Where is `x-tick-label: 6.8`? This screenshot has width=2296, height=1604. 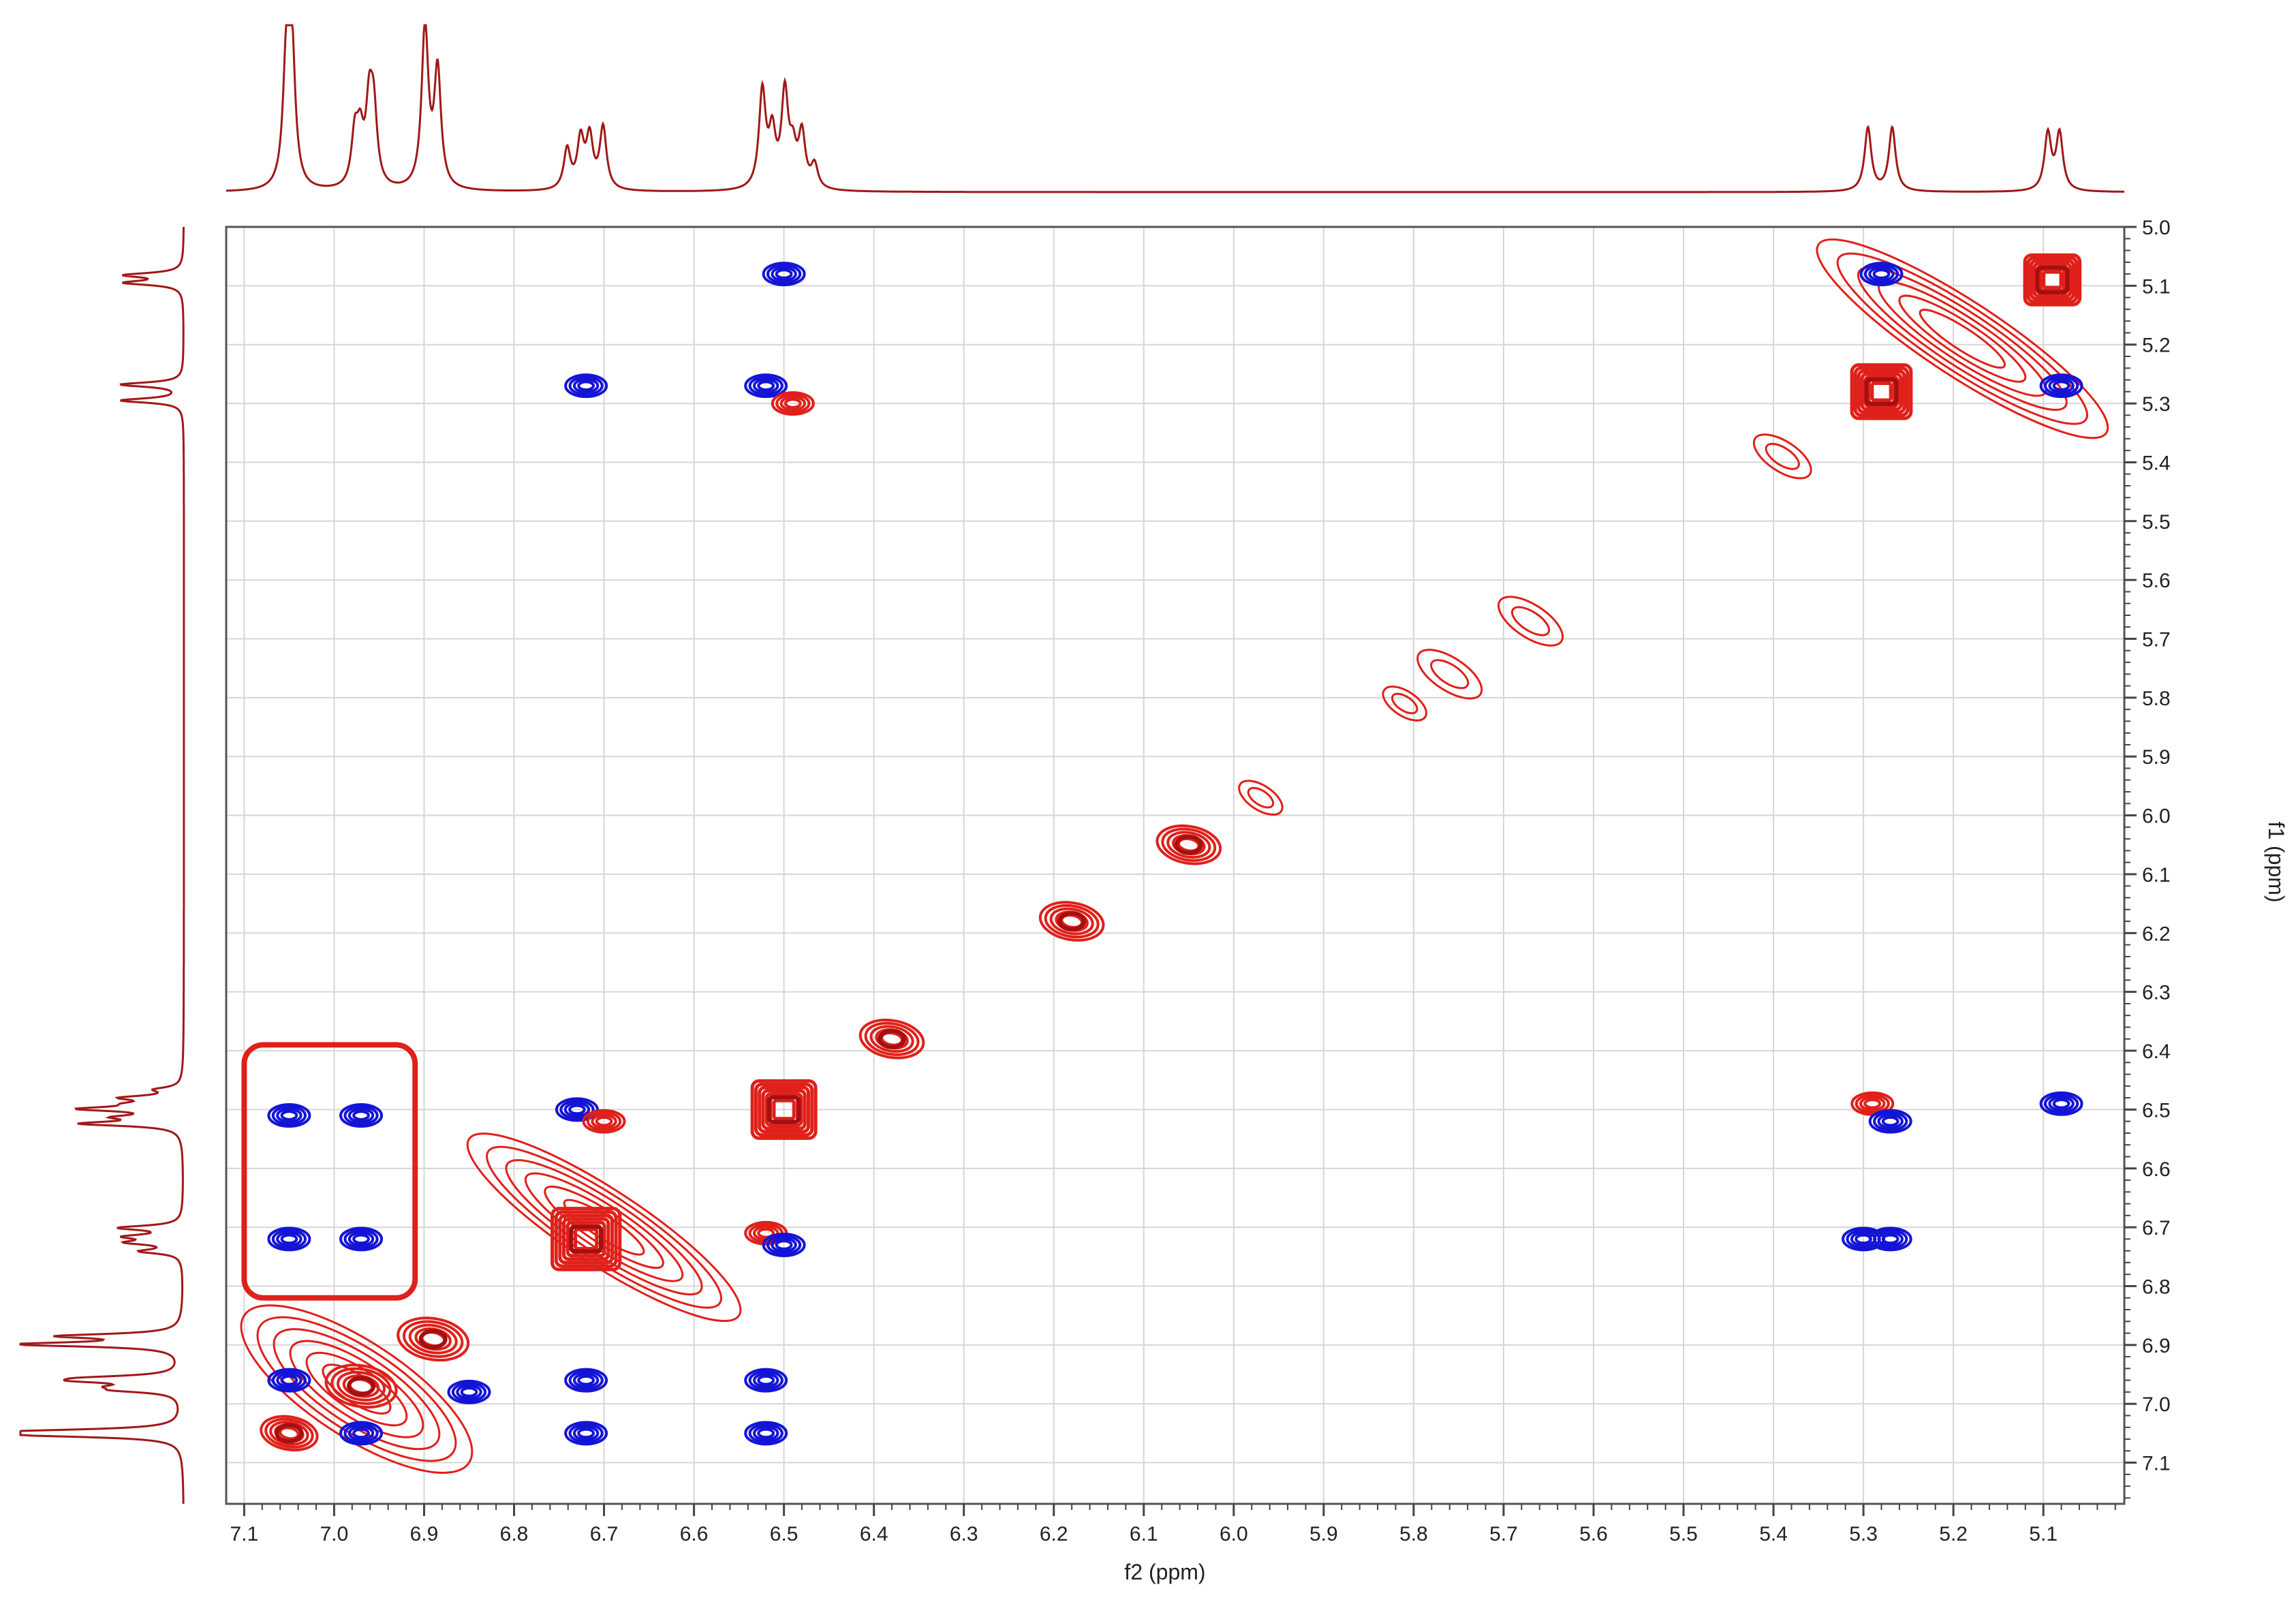
x-tick-label: 6.8 is located at coordinates (515, 1534).